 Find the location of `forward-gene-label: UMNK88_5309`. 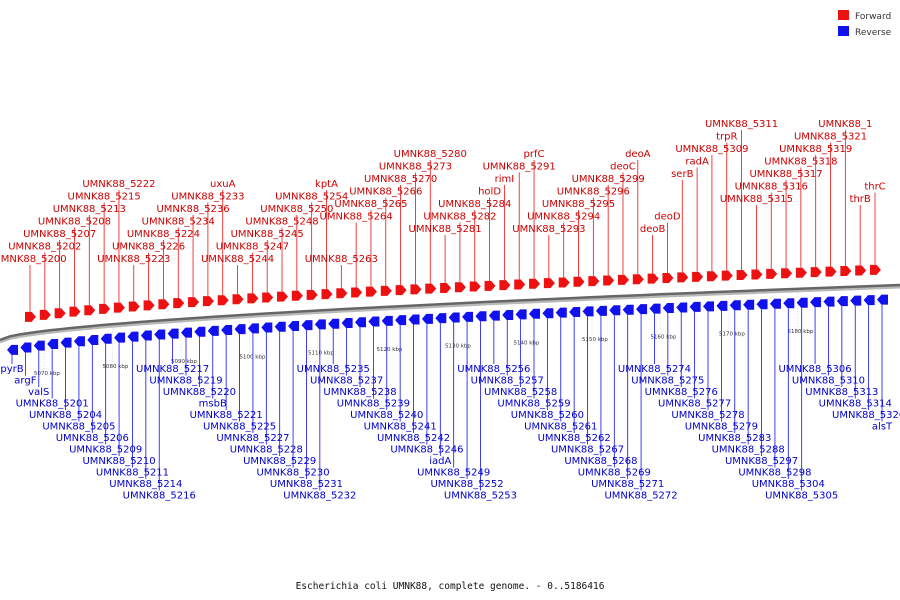

forward-gene-label: UMNK88_5309 is located at coordinates (711, 149).